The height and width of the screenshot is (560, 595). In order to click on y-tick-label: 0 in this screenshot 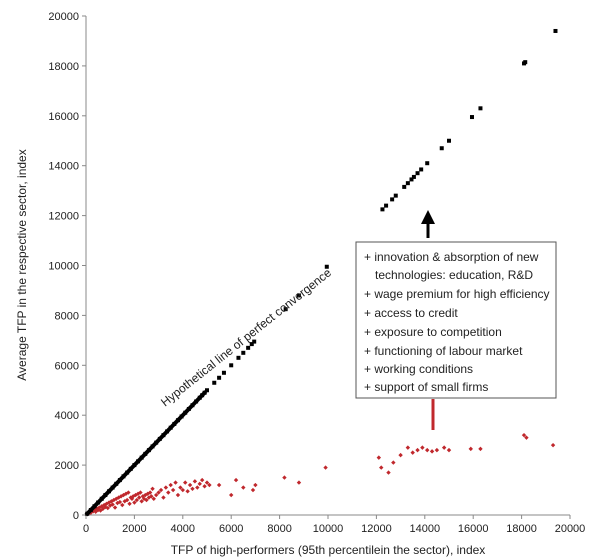, I will do `click(76, 516)`.